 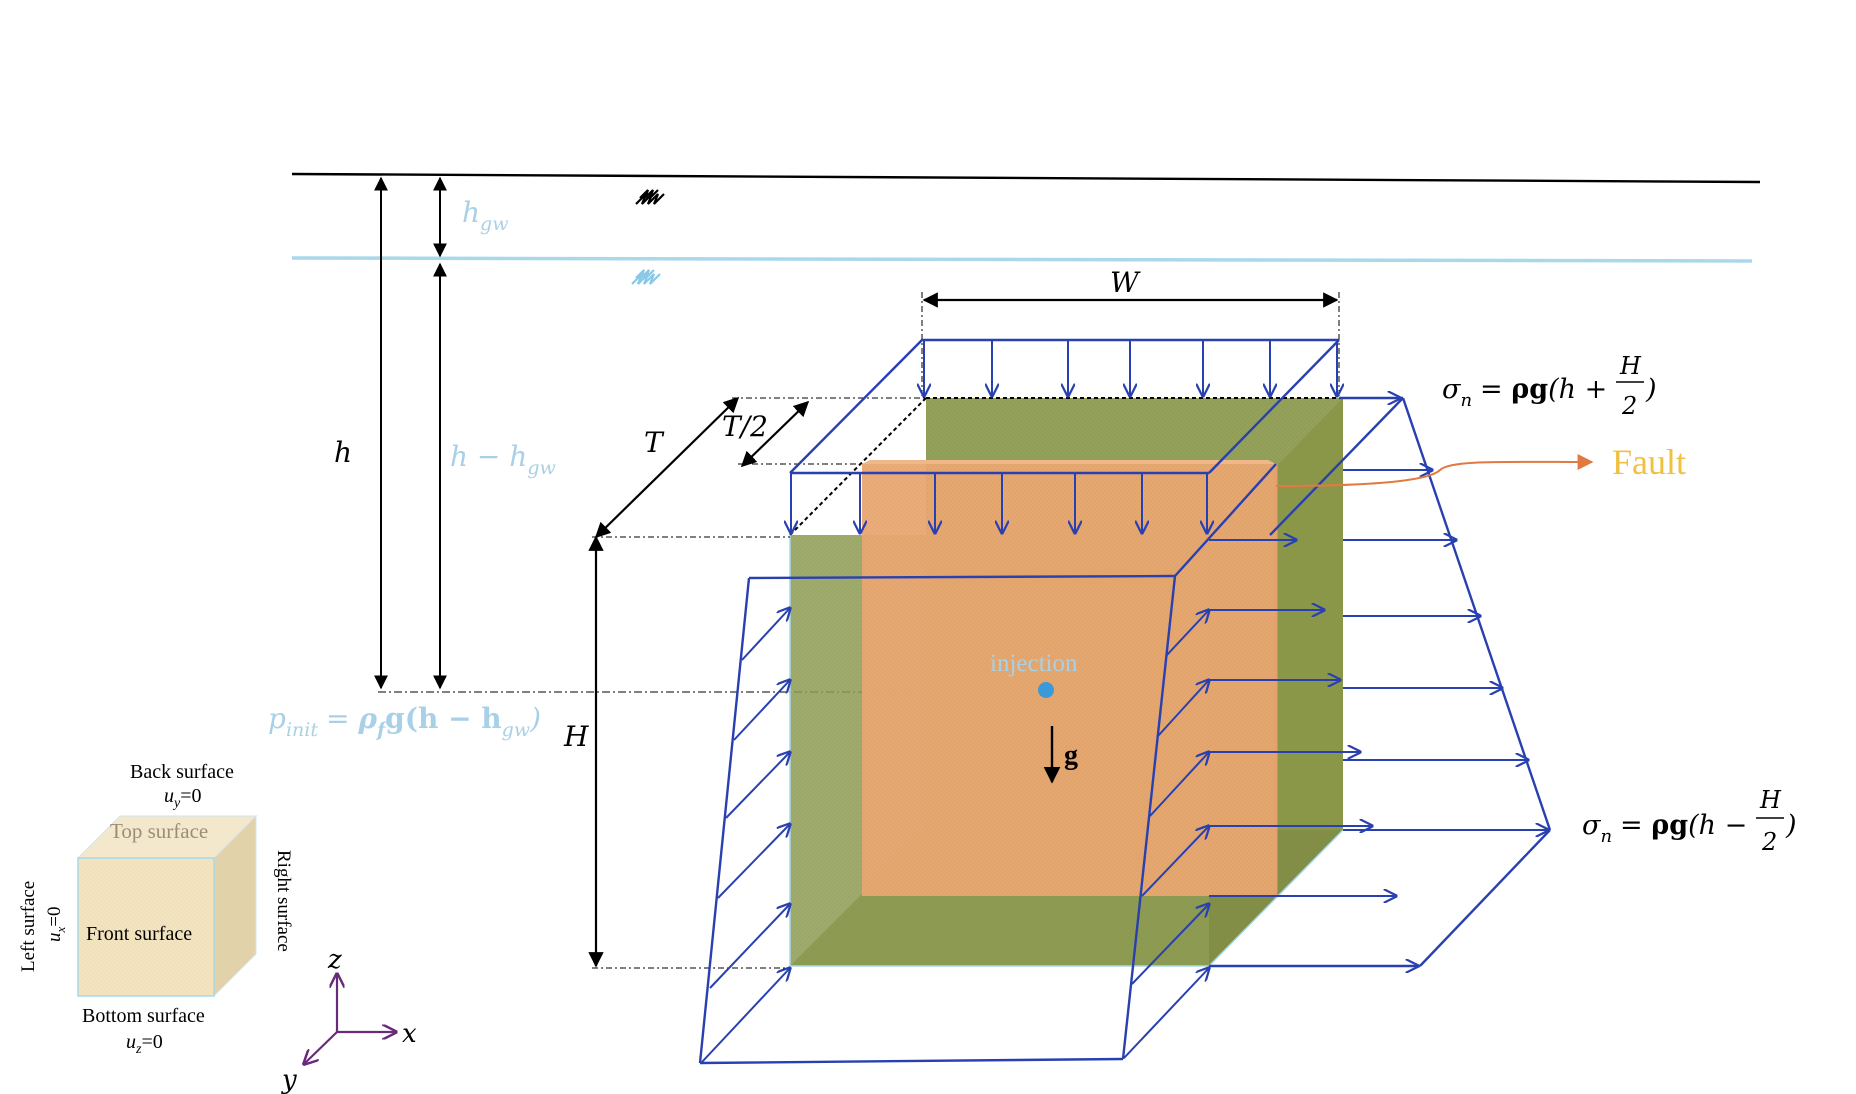 I want to click on label-g: g, so click(x=1071, y=755).